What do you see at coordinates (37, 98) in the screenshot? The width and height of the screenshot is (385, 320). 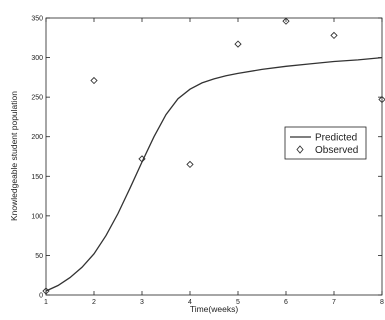 I see `y-tick-label: 250` at bounding box center [37, 98].